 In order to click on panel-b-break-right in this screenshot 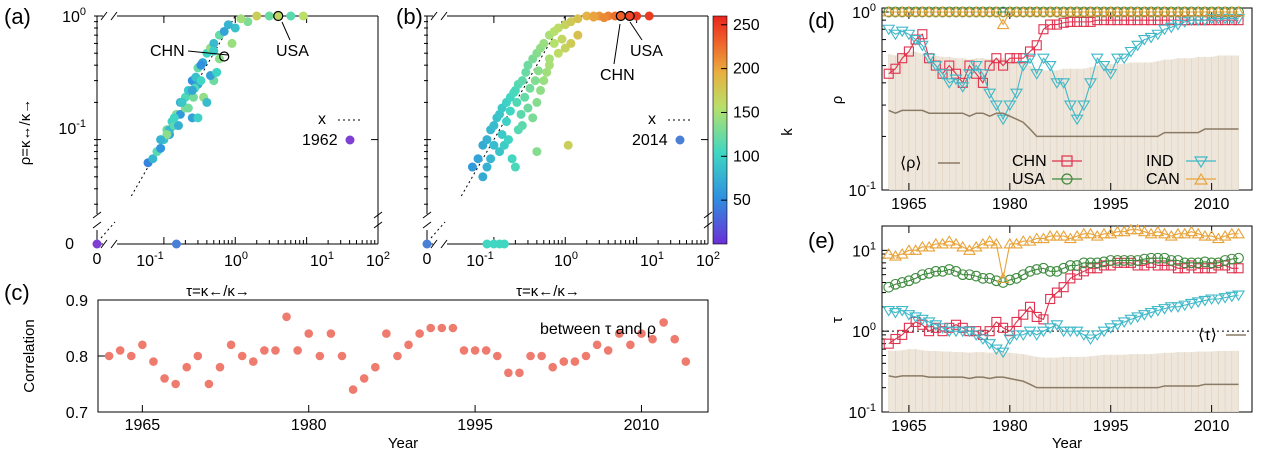, I will do `click(708, 220)`.